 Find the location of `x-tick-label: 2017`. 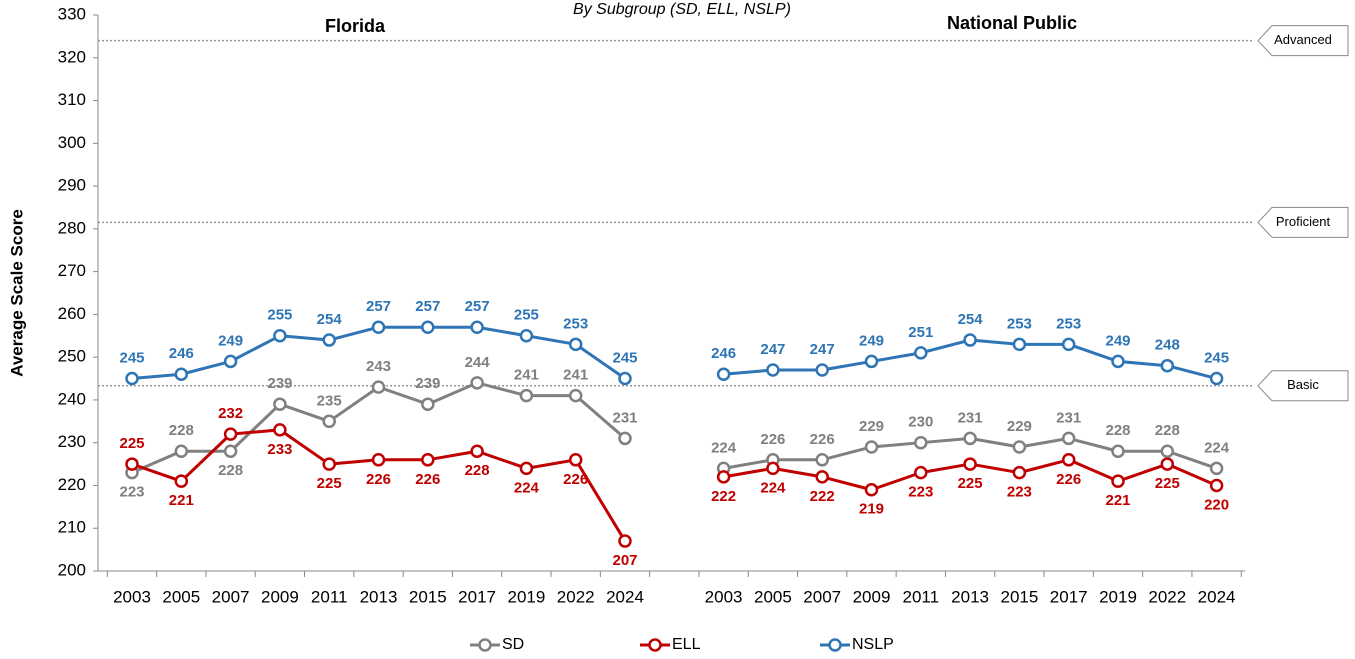

x-tick-label: 2017 is located at coordinates (477, 596).